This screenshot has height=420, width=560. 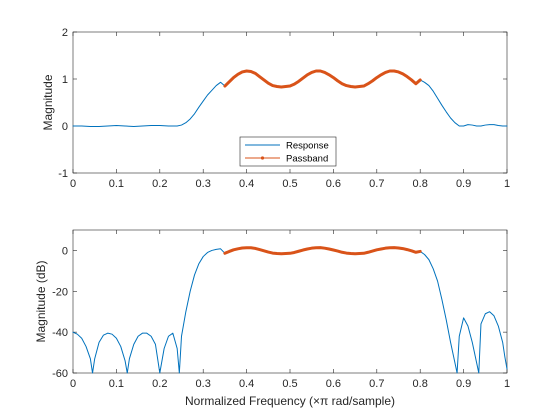 I want to click on magnitude-y-tick-label: 0, so click(x=65, y=127).